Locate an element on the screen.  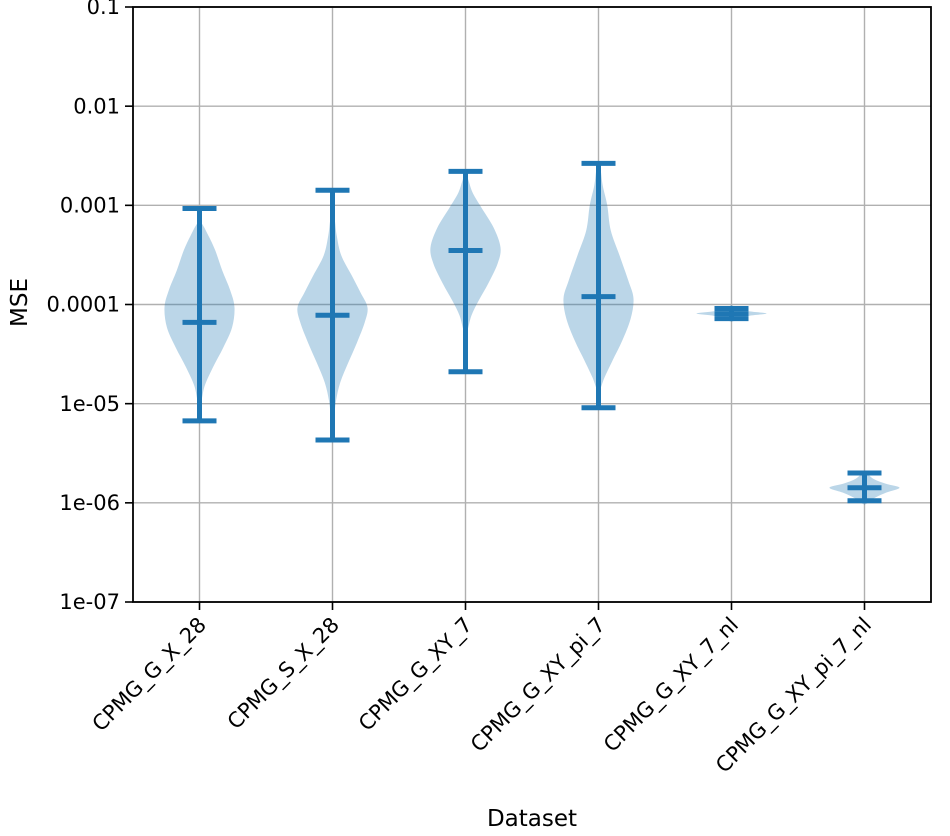
x-tick-label-CPMG_G_XY_pi_7_nl: CPMG_G_XY_pi_7_nl is located at coordinates (794, 696).